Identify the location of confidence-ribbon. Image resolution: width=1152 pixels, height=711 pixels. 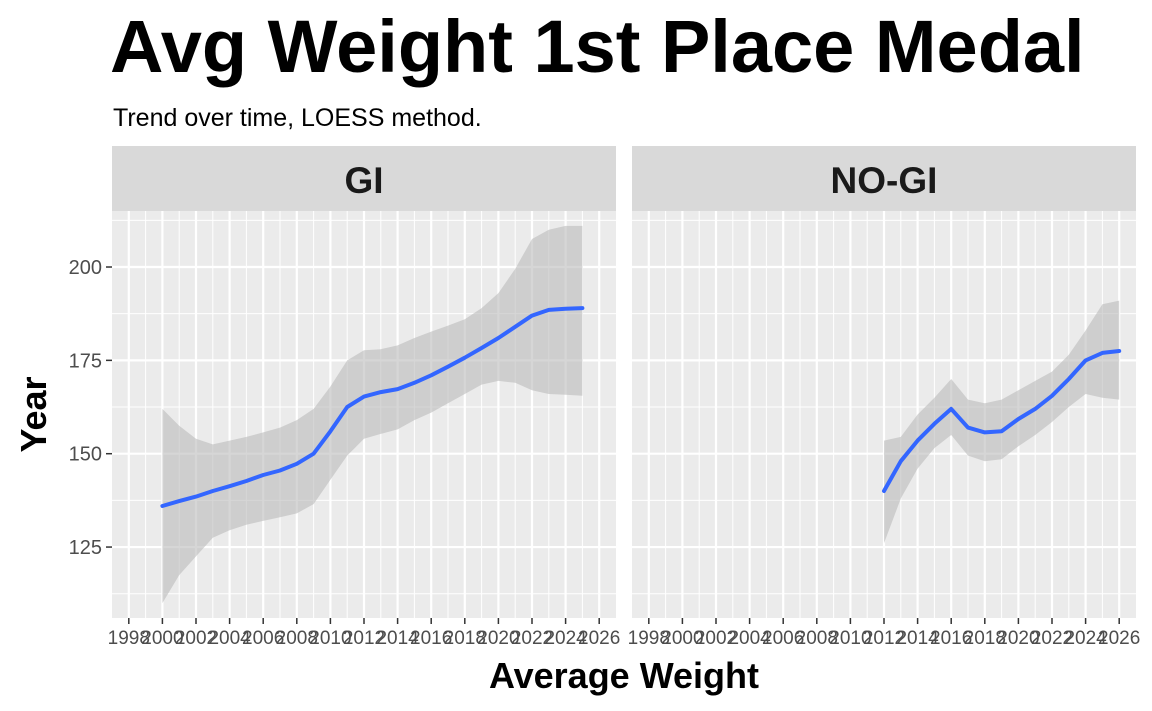
(1002, 422).